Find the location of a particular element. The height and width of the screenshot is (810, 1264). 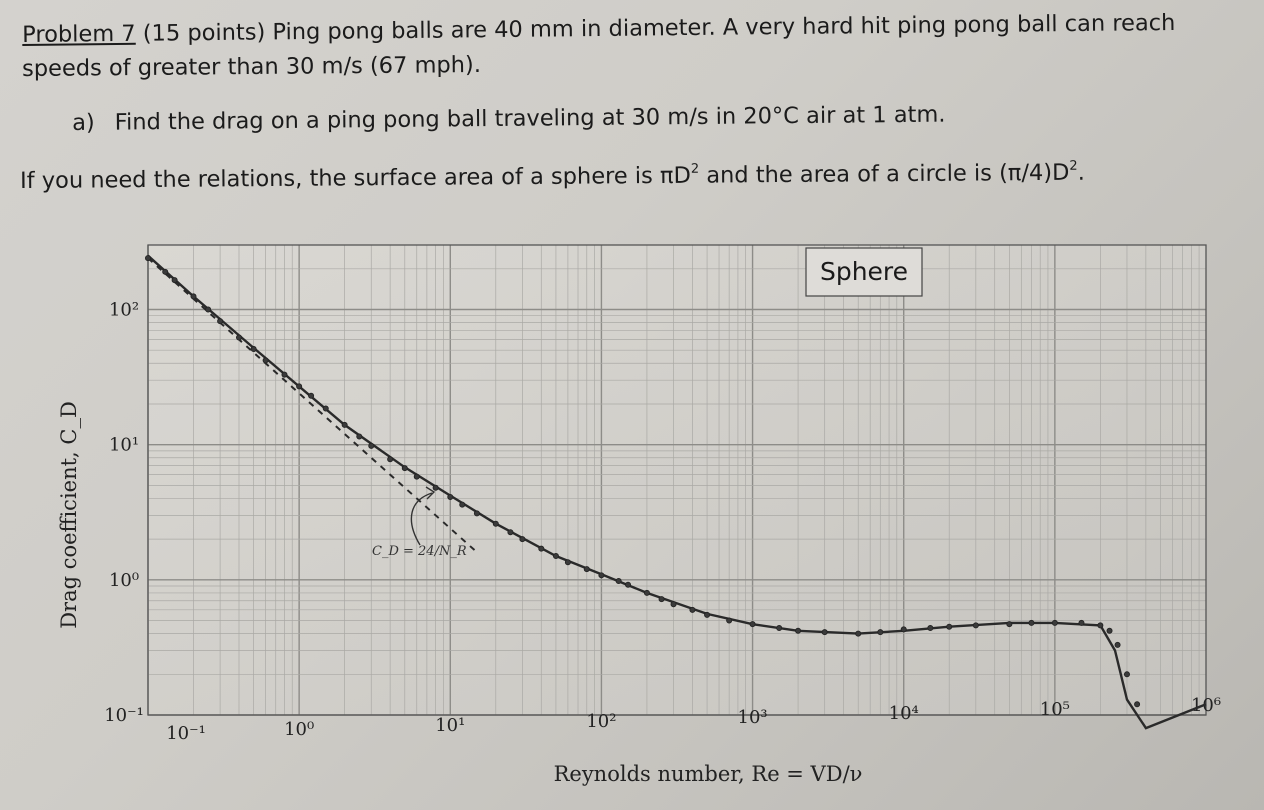

sphere-exponent: 2 is located at coordinates (695, 169).